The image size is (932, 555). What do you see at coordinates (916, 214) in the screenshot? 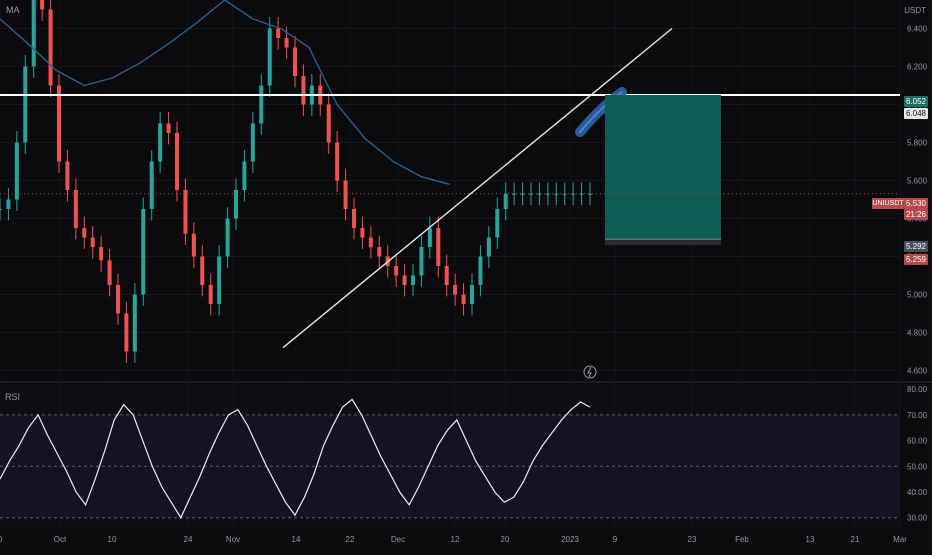
I see `countdown-tag: 21:26` at bounding box center [916, 214].